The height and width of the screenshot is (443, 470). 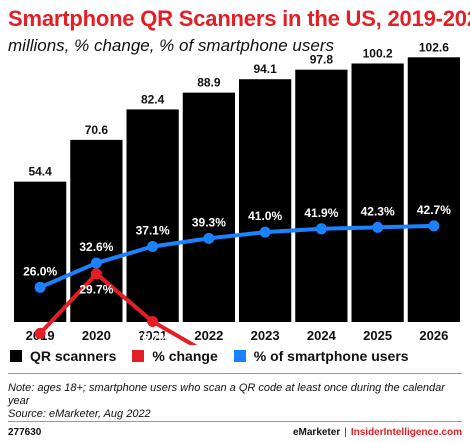 I want to click on series-percent-change-line, so click(x=118, y=308).